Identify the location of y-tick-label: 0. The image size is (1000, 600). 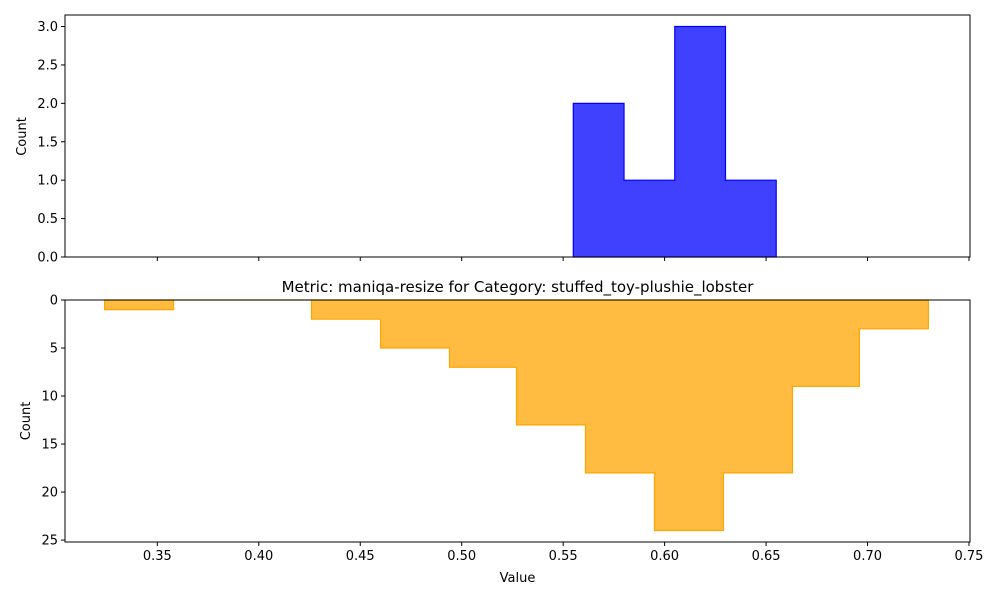
(54, 301).